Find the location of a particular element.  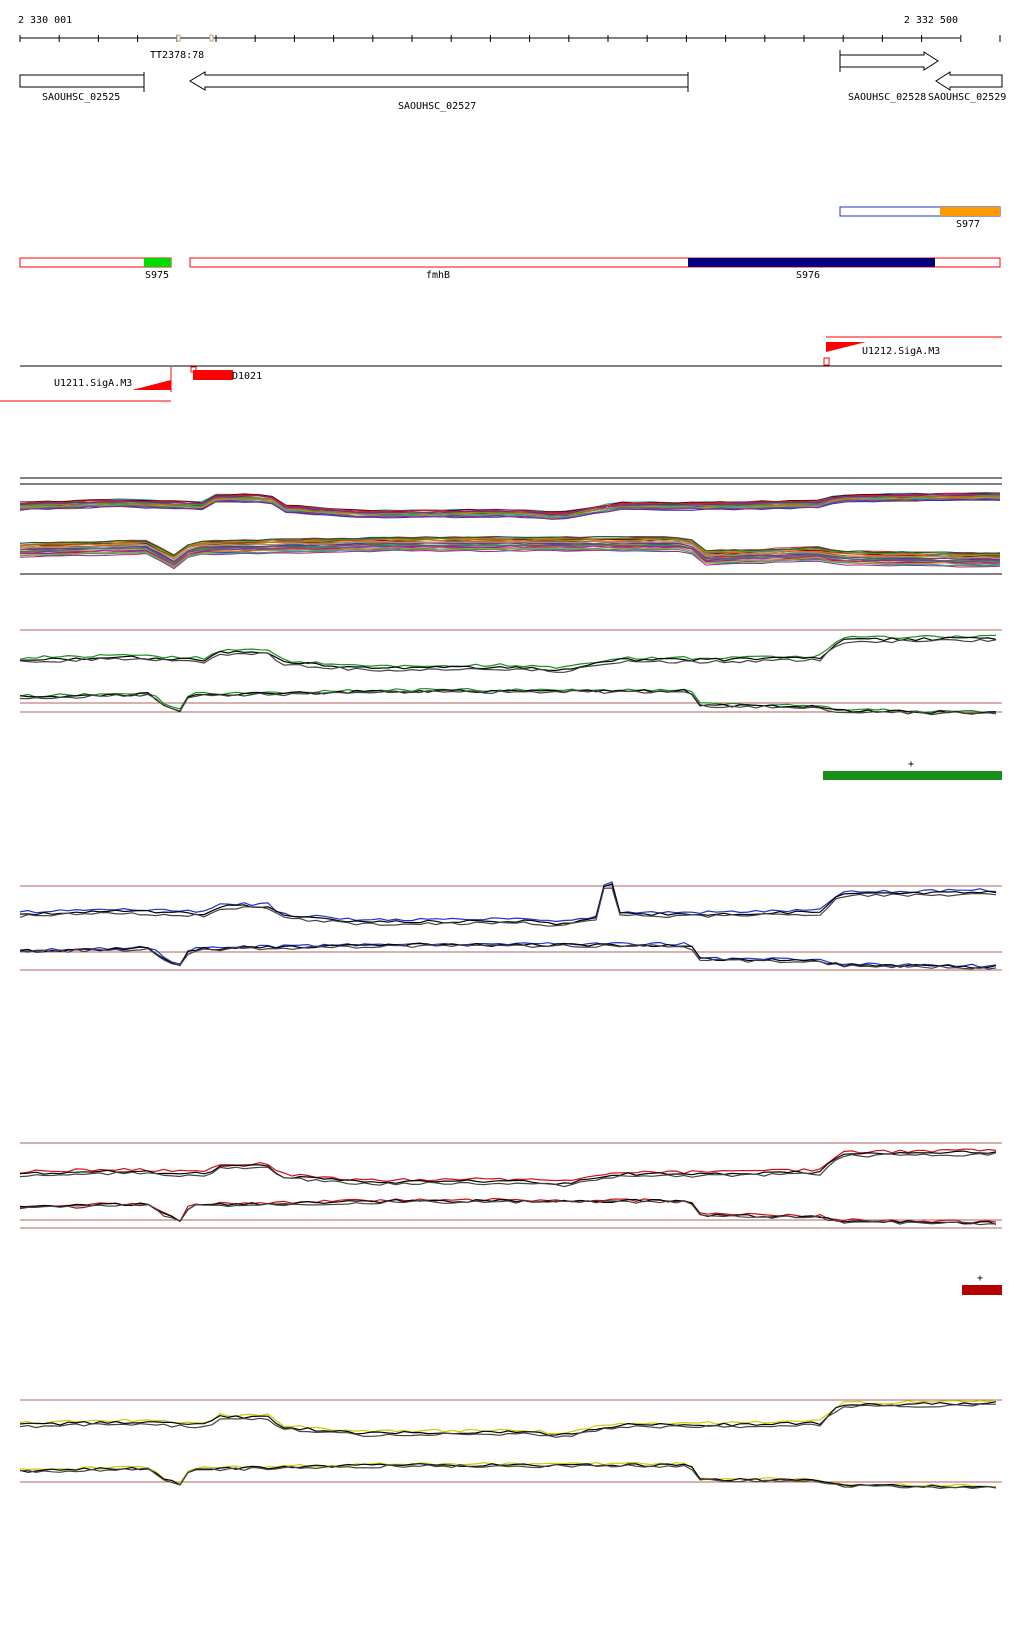

red-call-bar: + is located at coordinates (982, 1284).